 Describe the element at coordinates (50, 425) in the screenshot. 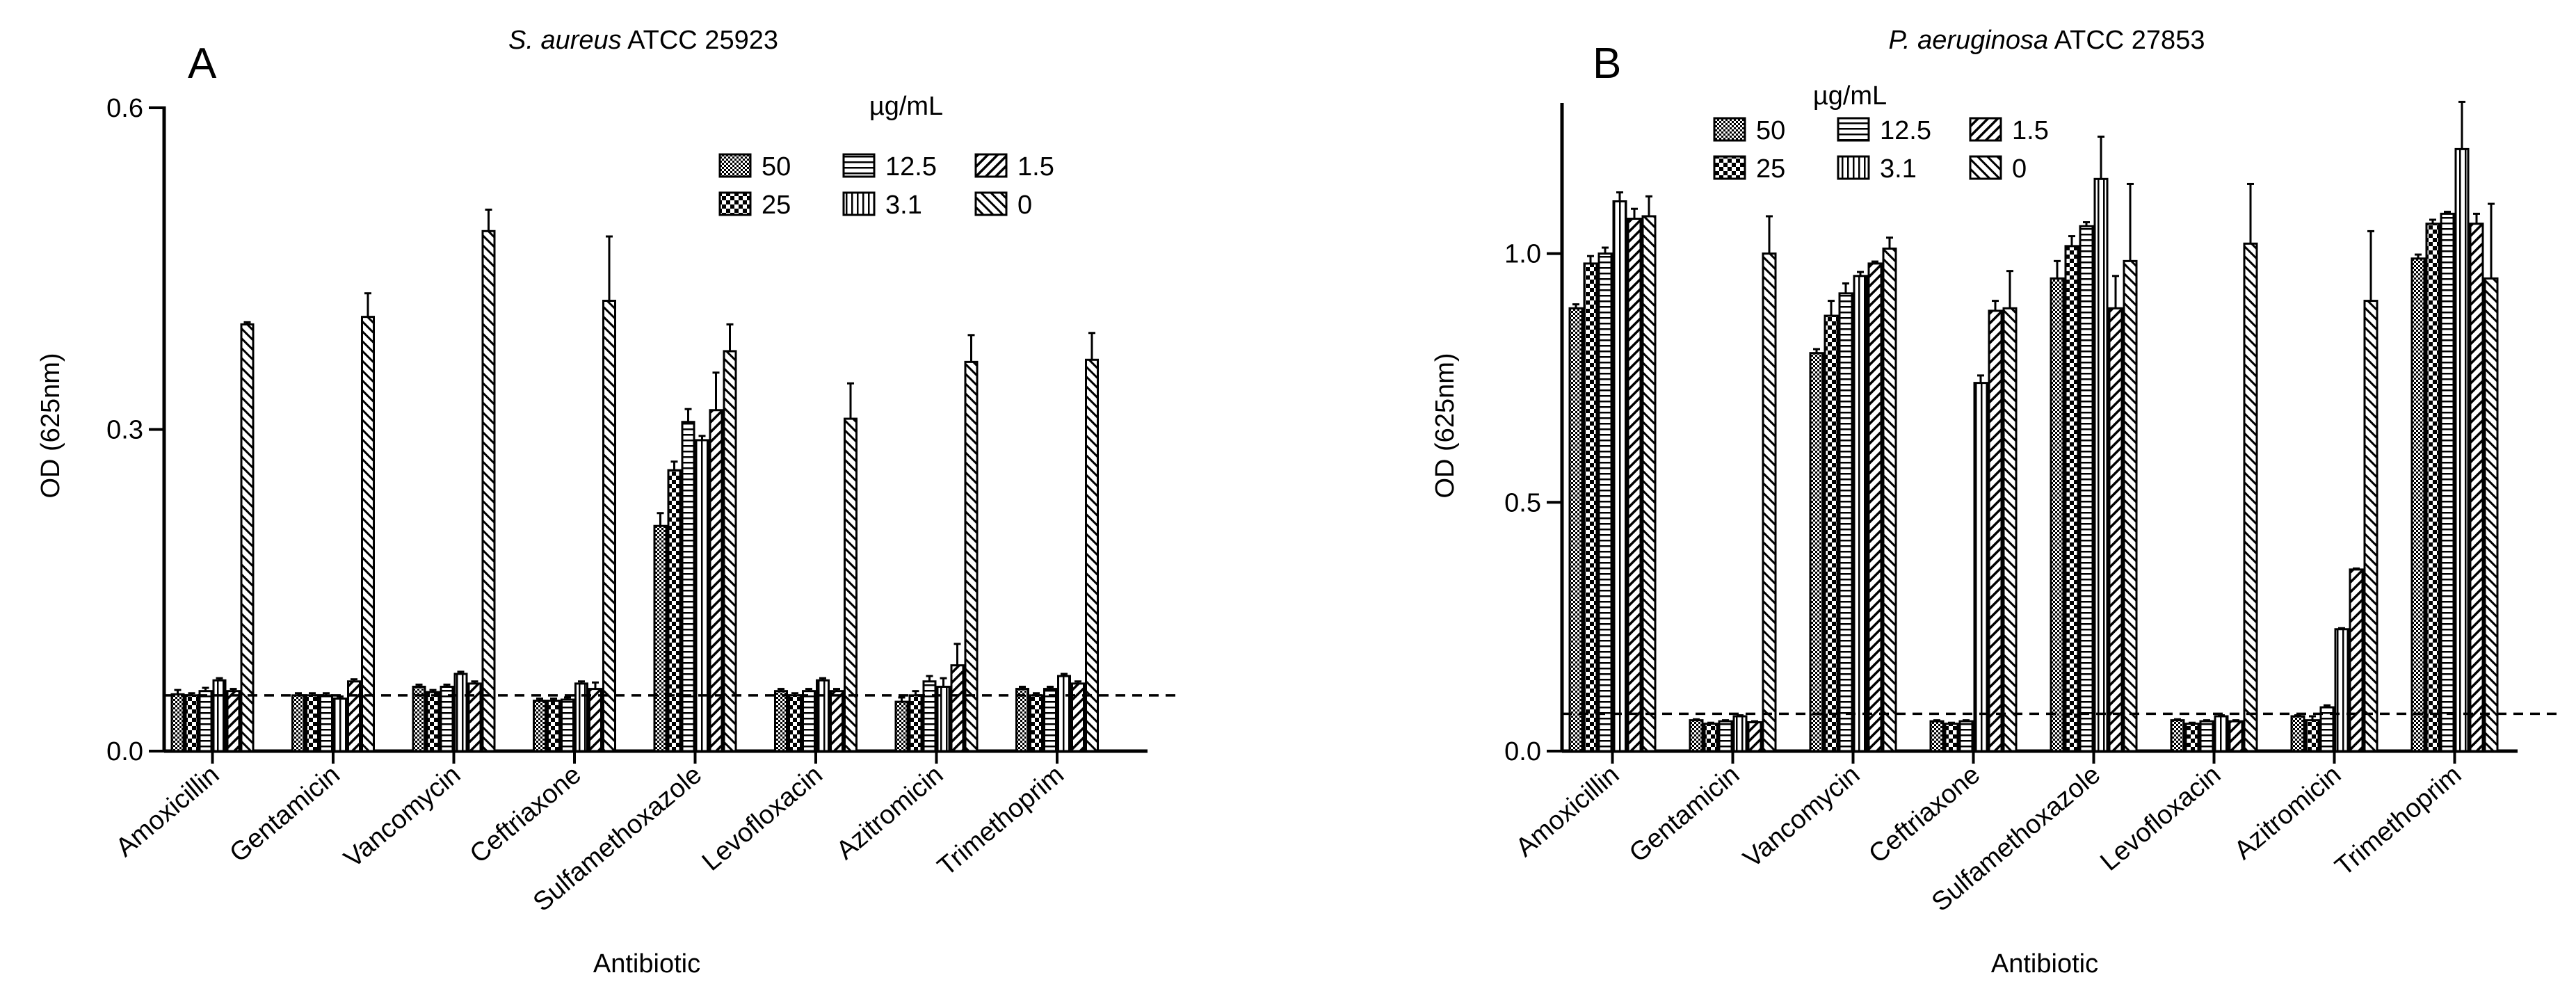

I see `panel-a-ylabel: OD (625nm)` at that location.